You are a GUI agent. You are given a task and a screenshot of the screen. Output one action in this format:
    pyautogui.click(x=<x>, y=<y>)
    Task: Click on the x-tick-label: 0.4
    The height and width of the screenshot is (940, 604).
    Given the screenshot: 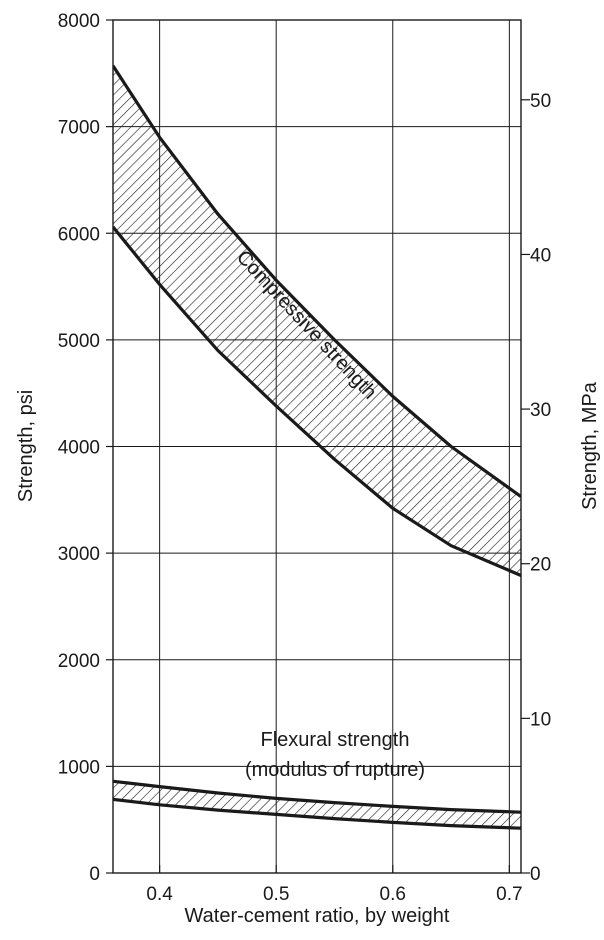 What is the action you would take?
    pyautogui.click(x=159, y=894)
    